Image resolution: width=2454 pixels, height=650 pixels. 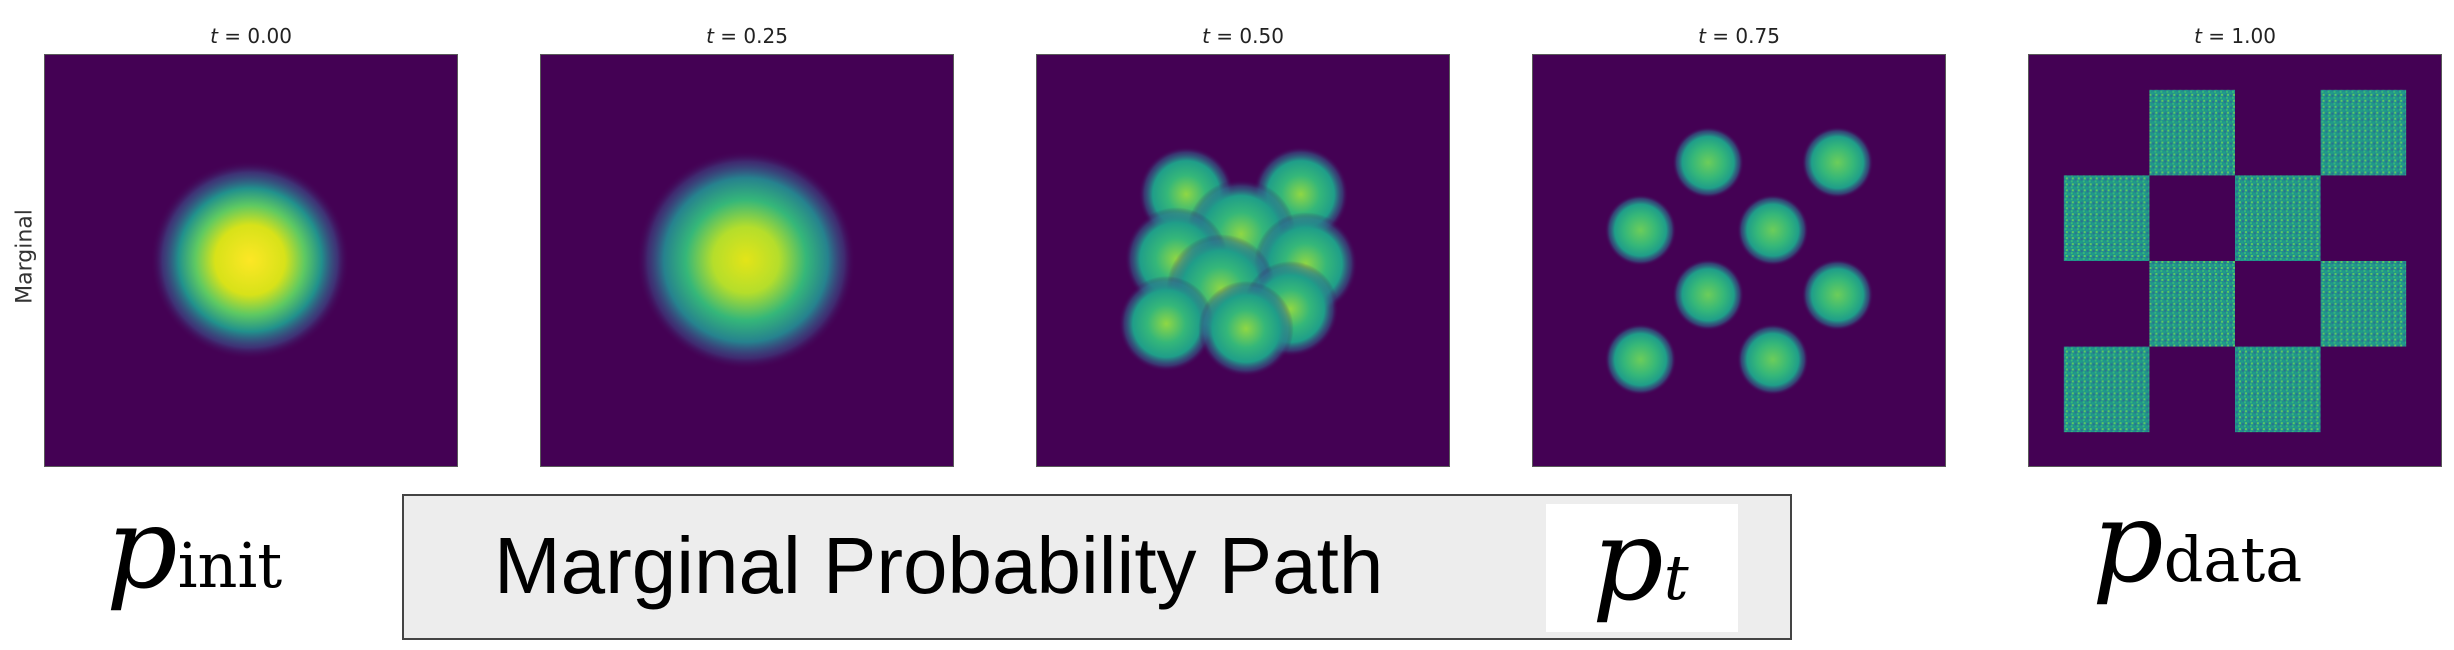 I want to click on probability-path-box: Marginal Probability Path pt, so click(x=1097, y=567).